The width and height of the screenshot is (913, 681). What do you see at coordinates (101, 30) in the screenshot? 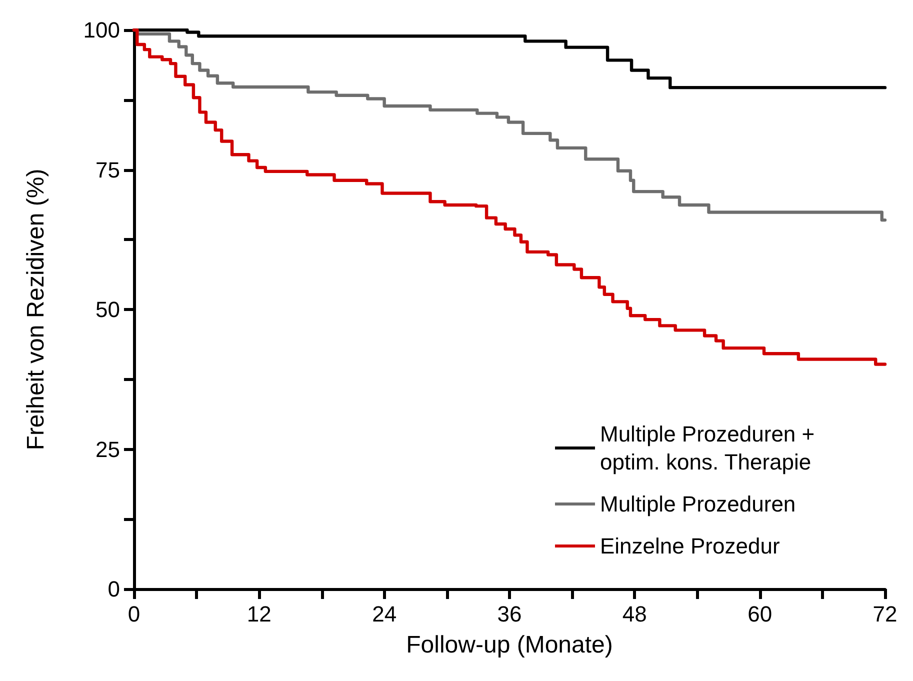
I see `y-tick-label: 100` at bounding box center [101, 30].